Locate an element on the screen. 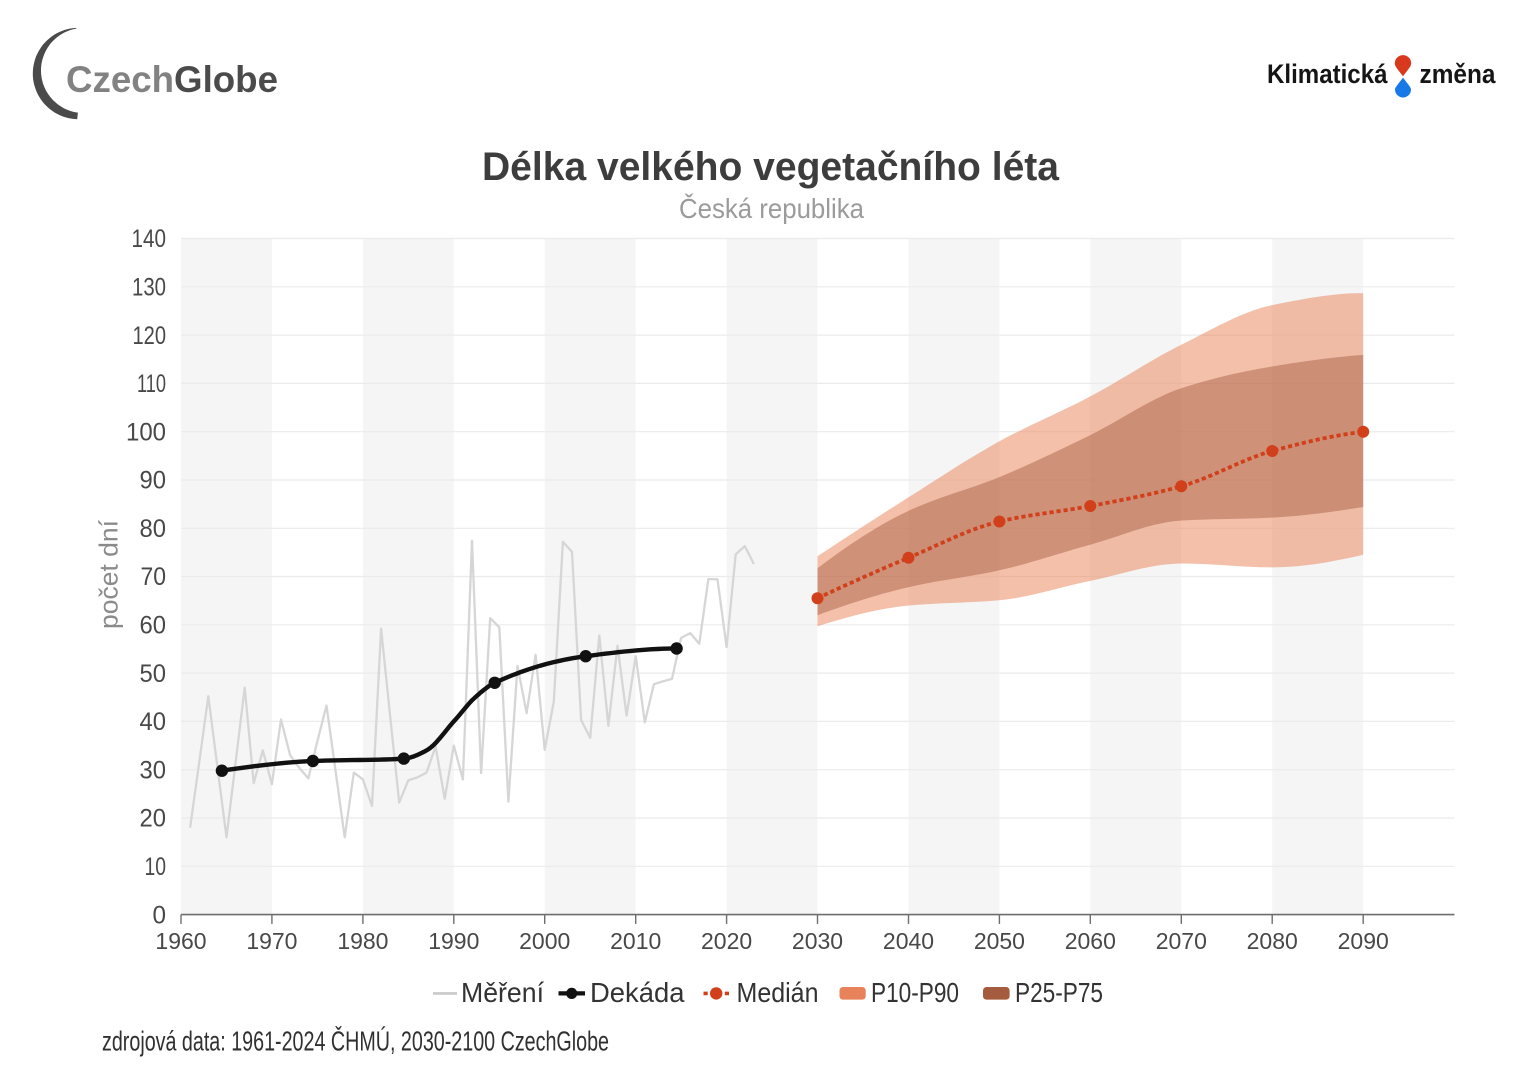 The image size is (1527, 1080). svg-text: Klimatická is located at coordinates (1327, 74).